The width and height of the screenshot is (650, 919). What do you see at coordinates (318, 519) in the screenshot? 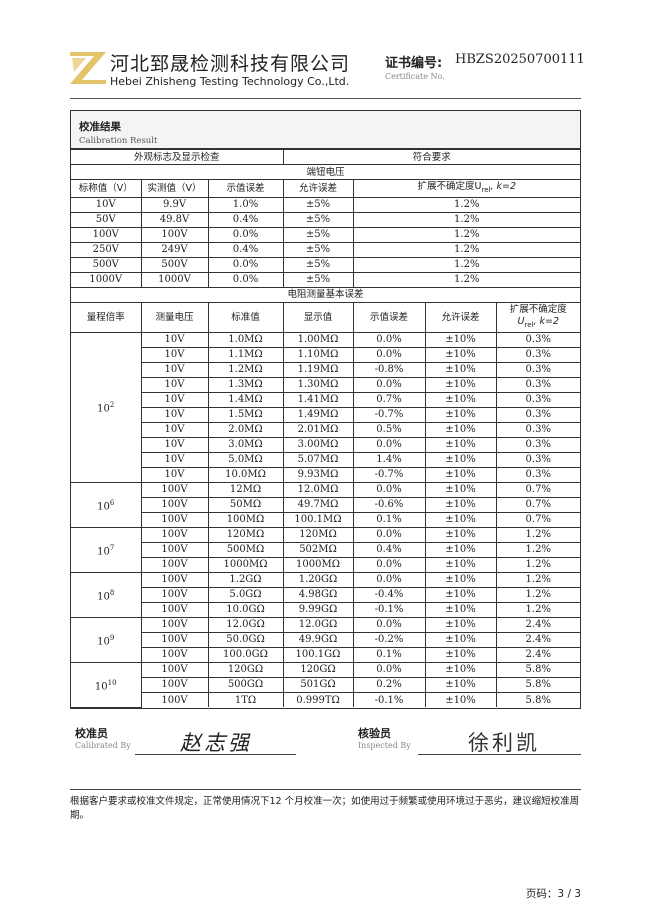
I see `table-cell: 100.1MΩ` at bounding box center [318, 519].